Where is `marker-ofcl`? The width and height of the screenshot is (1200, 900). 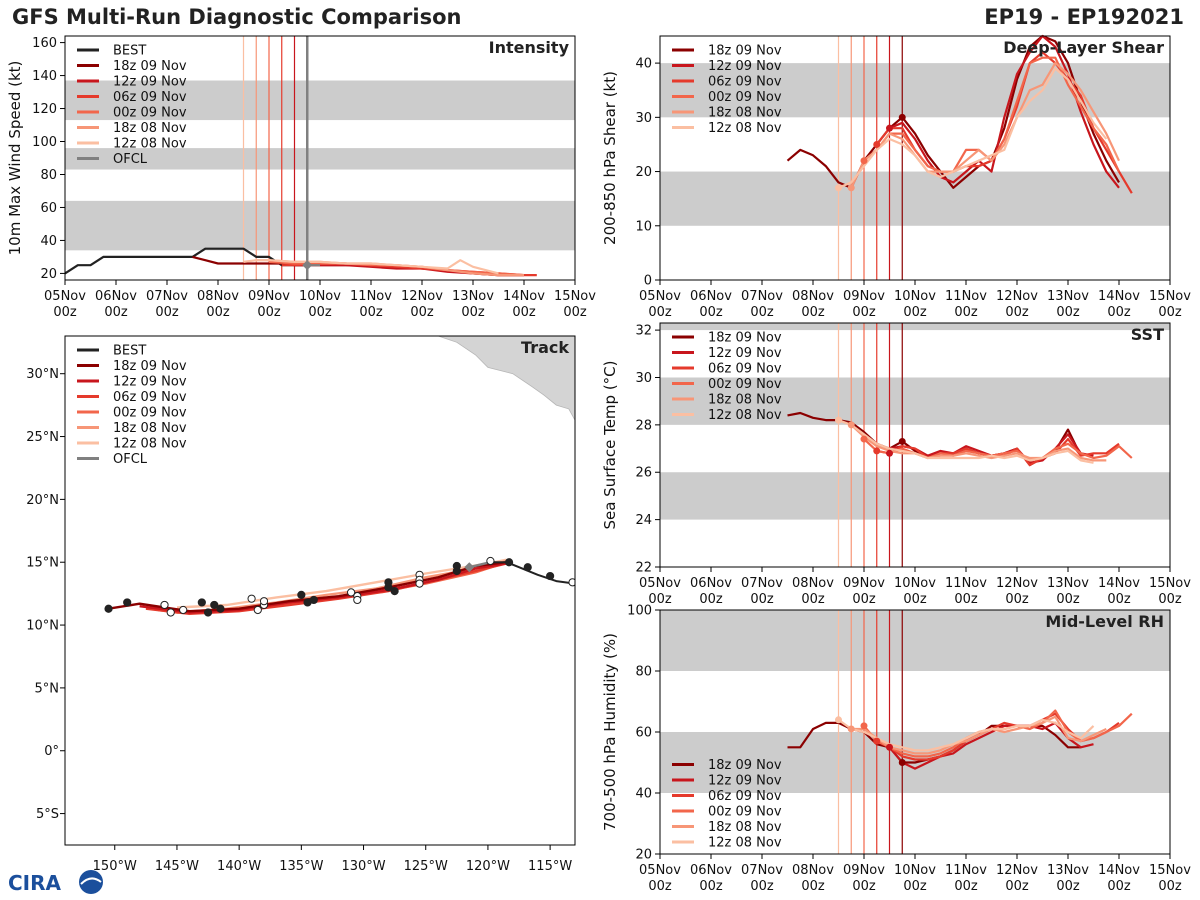 marker-ofcl is located at coordinates (307, 265).